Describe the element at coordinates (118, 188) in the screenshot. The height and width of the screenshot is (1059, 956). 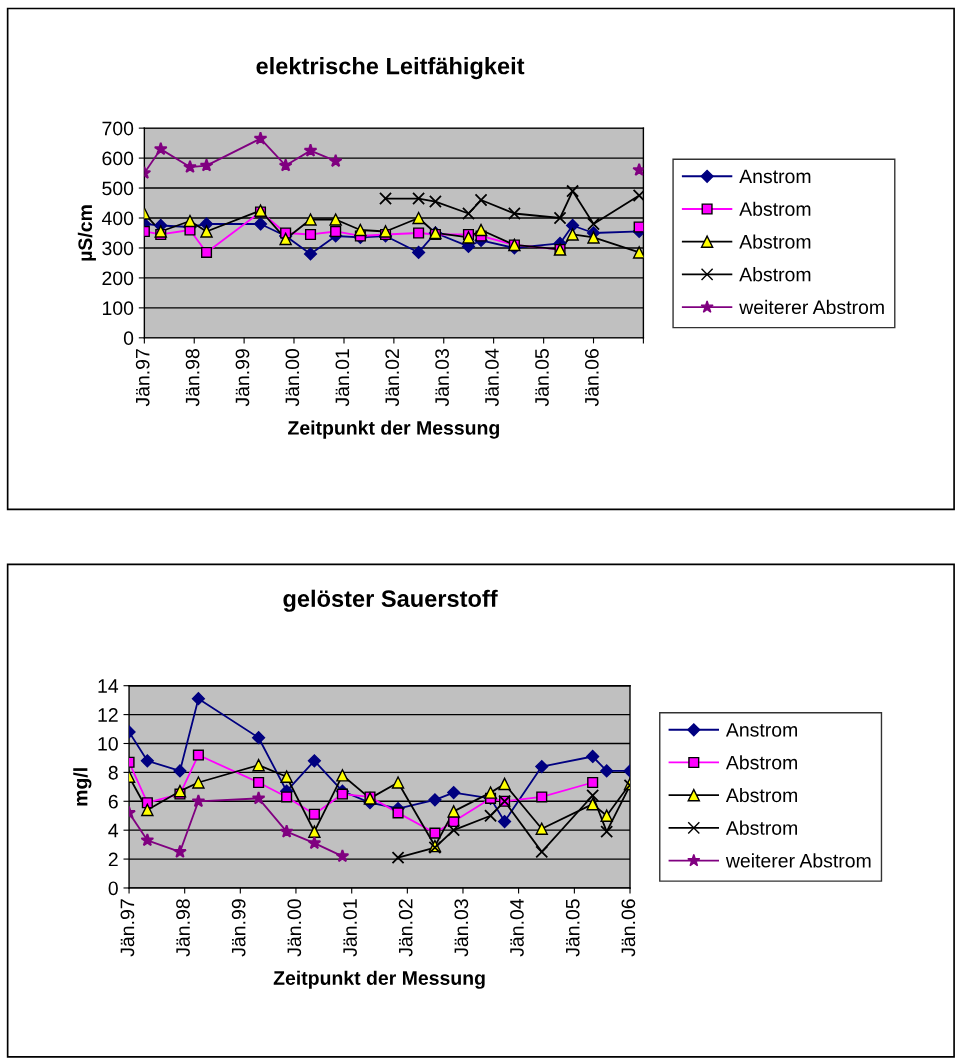
I see `y-tick-label: 500` at that location.